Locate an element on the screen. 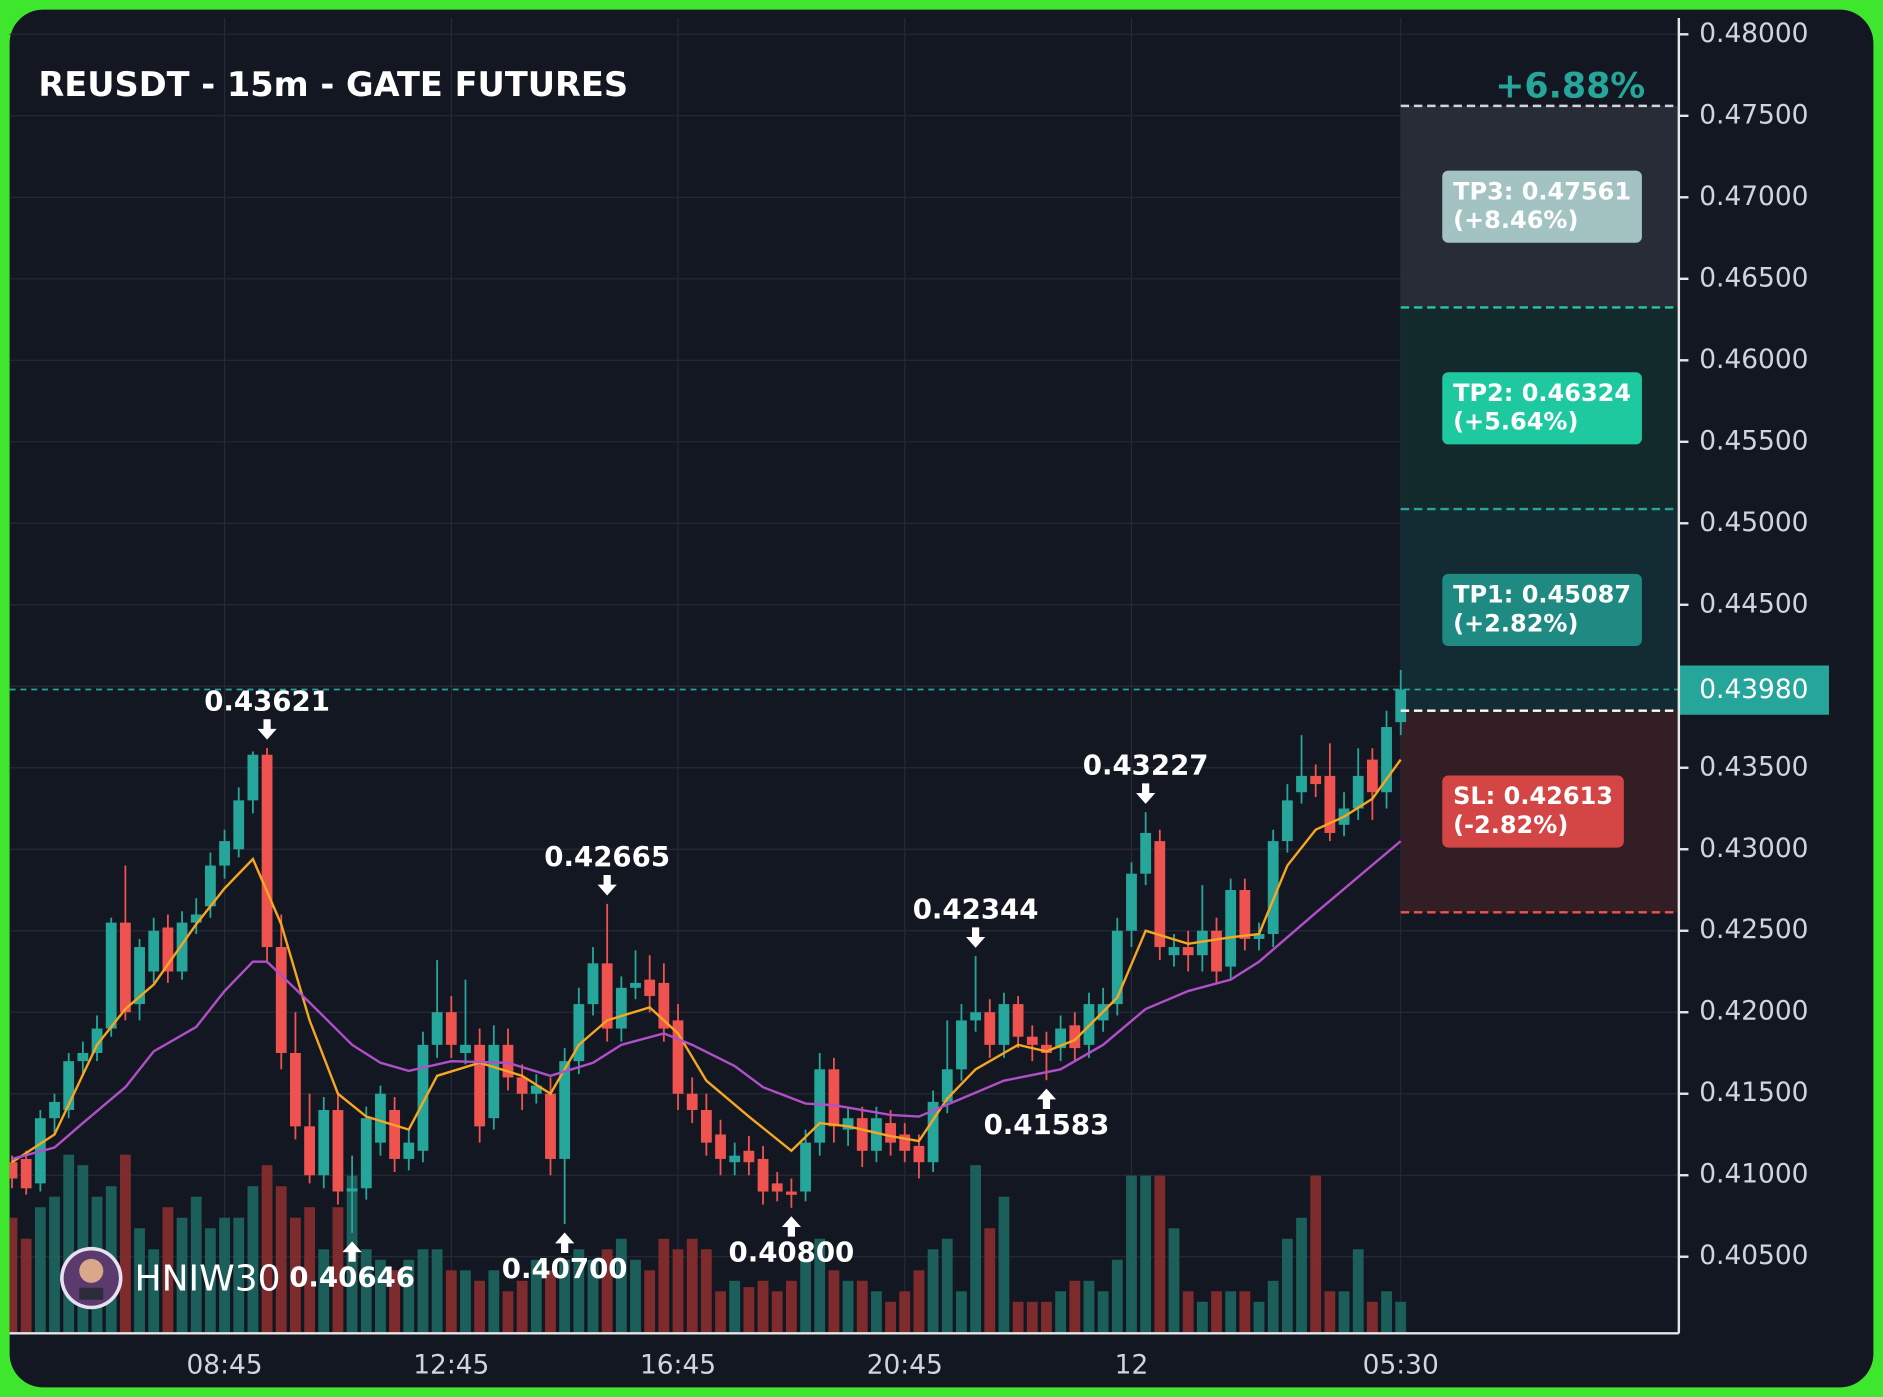 This screenshot has height=1397, width=1883. level-change: (+2.82%) is located at coordinates (1515, 623).